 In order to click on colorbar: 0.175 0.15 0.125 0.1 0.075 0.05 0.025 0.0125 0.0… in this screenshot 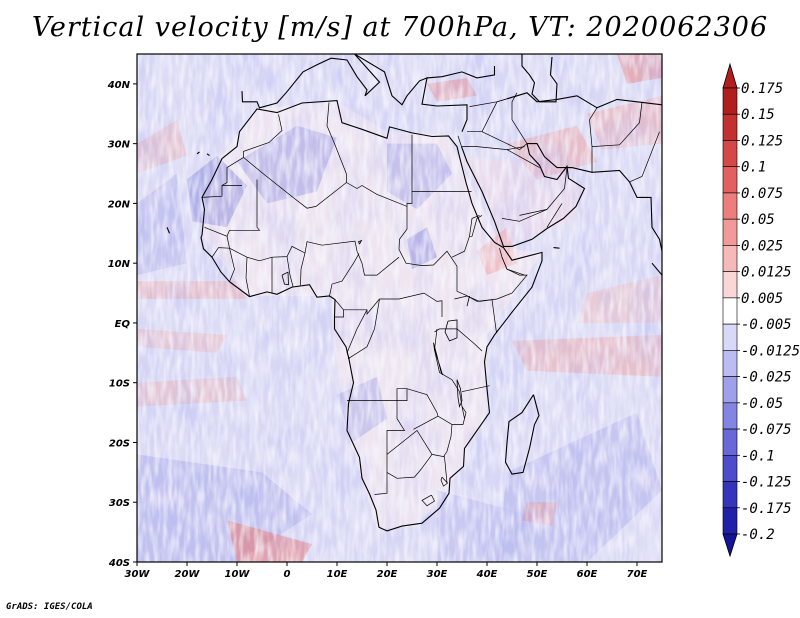, I will do `click(761, 310)`.